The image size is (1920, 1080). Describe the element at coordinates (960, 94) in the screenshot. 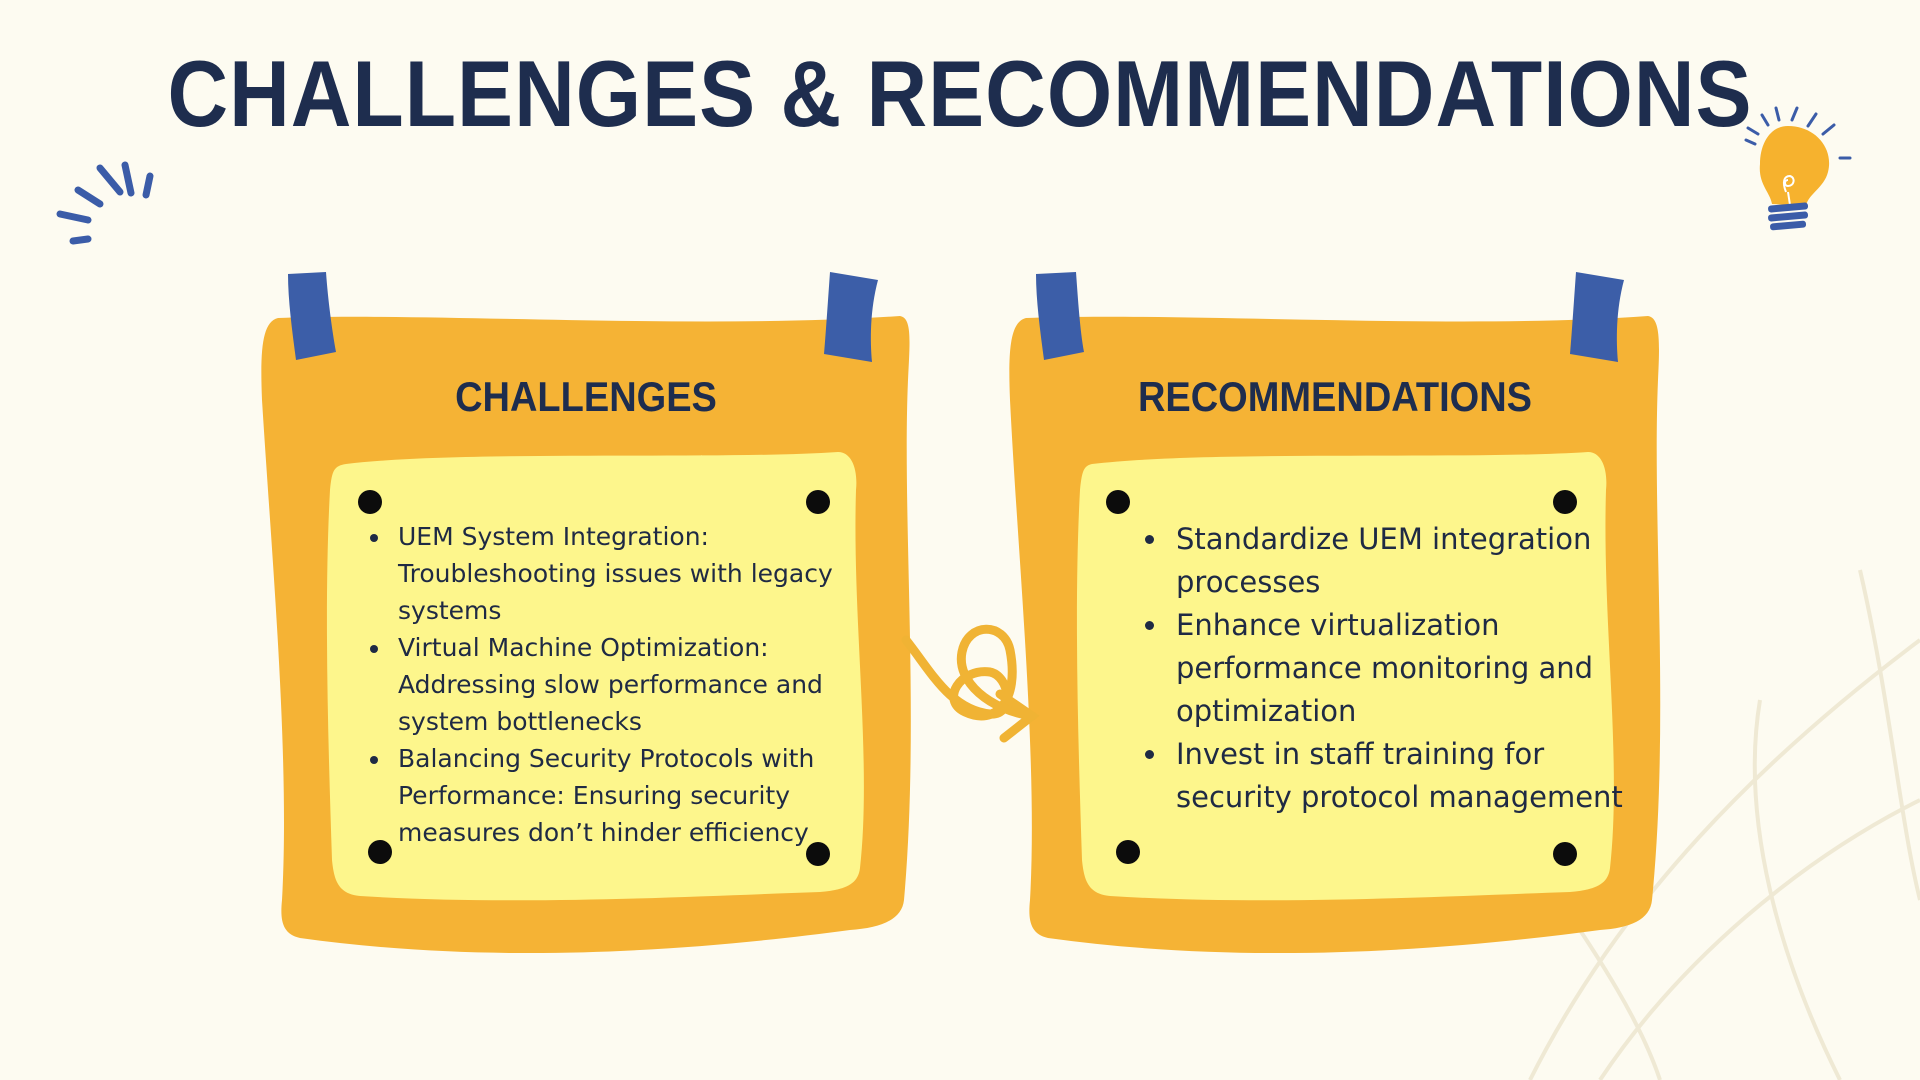

I see `slide-title: CHALLENGES & RECOMMENDATIONS` at that location.